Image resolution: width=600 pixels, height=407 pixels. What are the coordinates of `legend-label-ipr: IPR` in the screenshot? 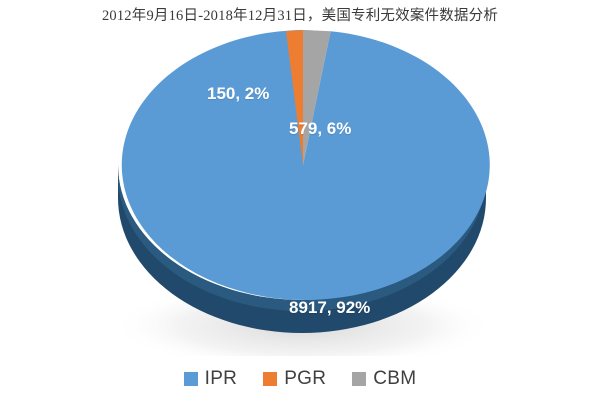 It's located at (221, 378).